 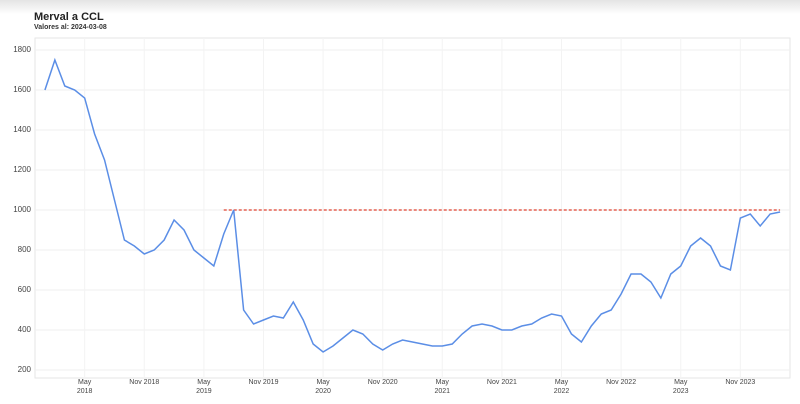 I want to click on x-tick-label: May 2023, so click(x=680, y=387).